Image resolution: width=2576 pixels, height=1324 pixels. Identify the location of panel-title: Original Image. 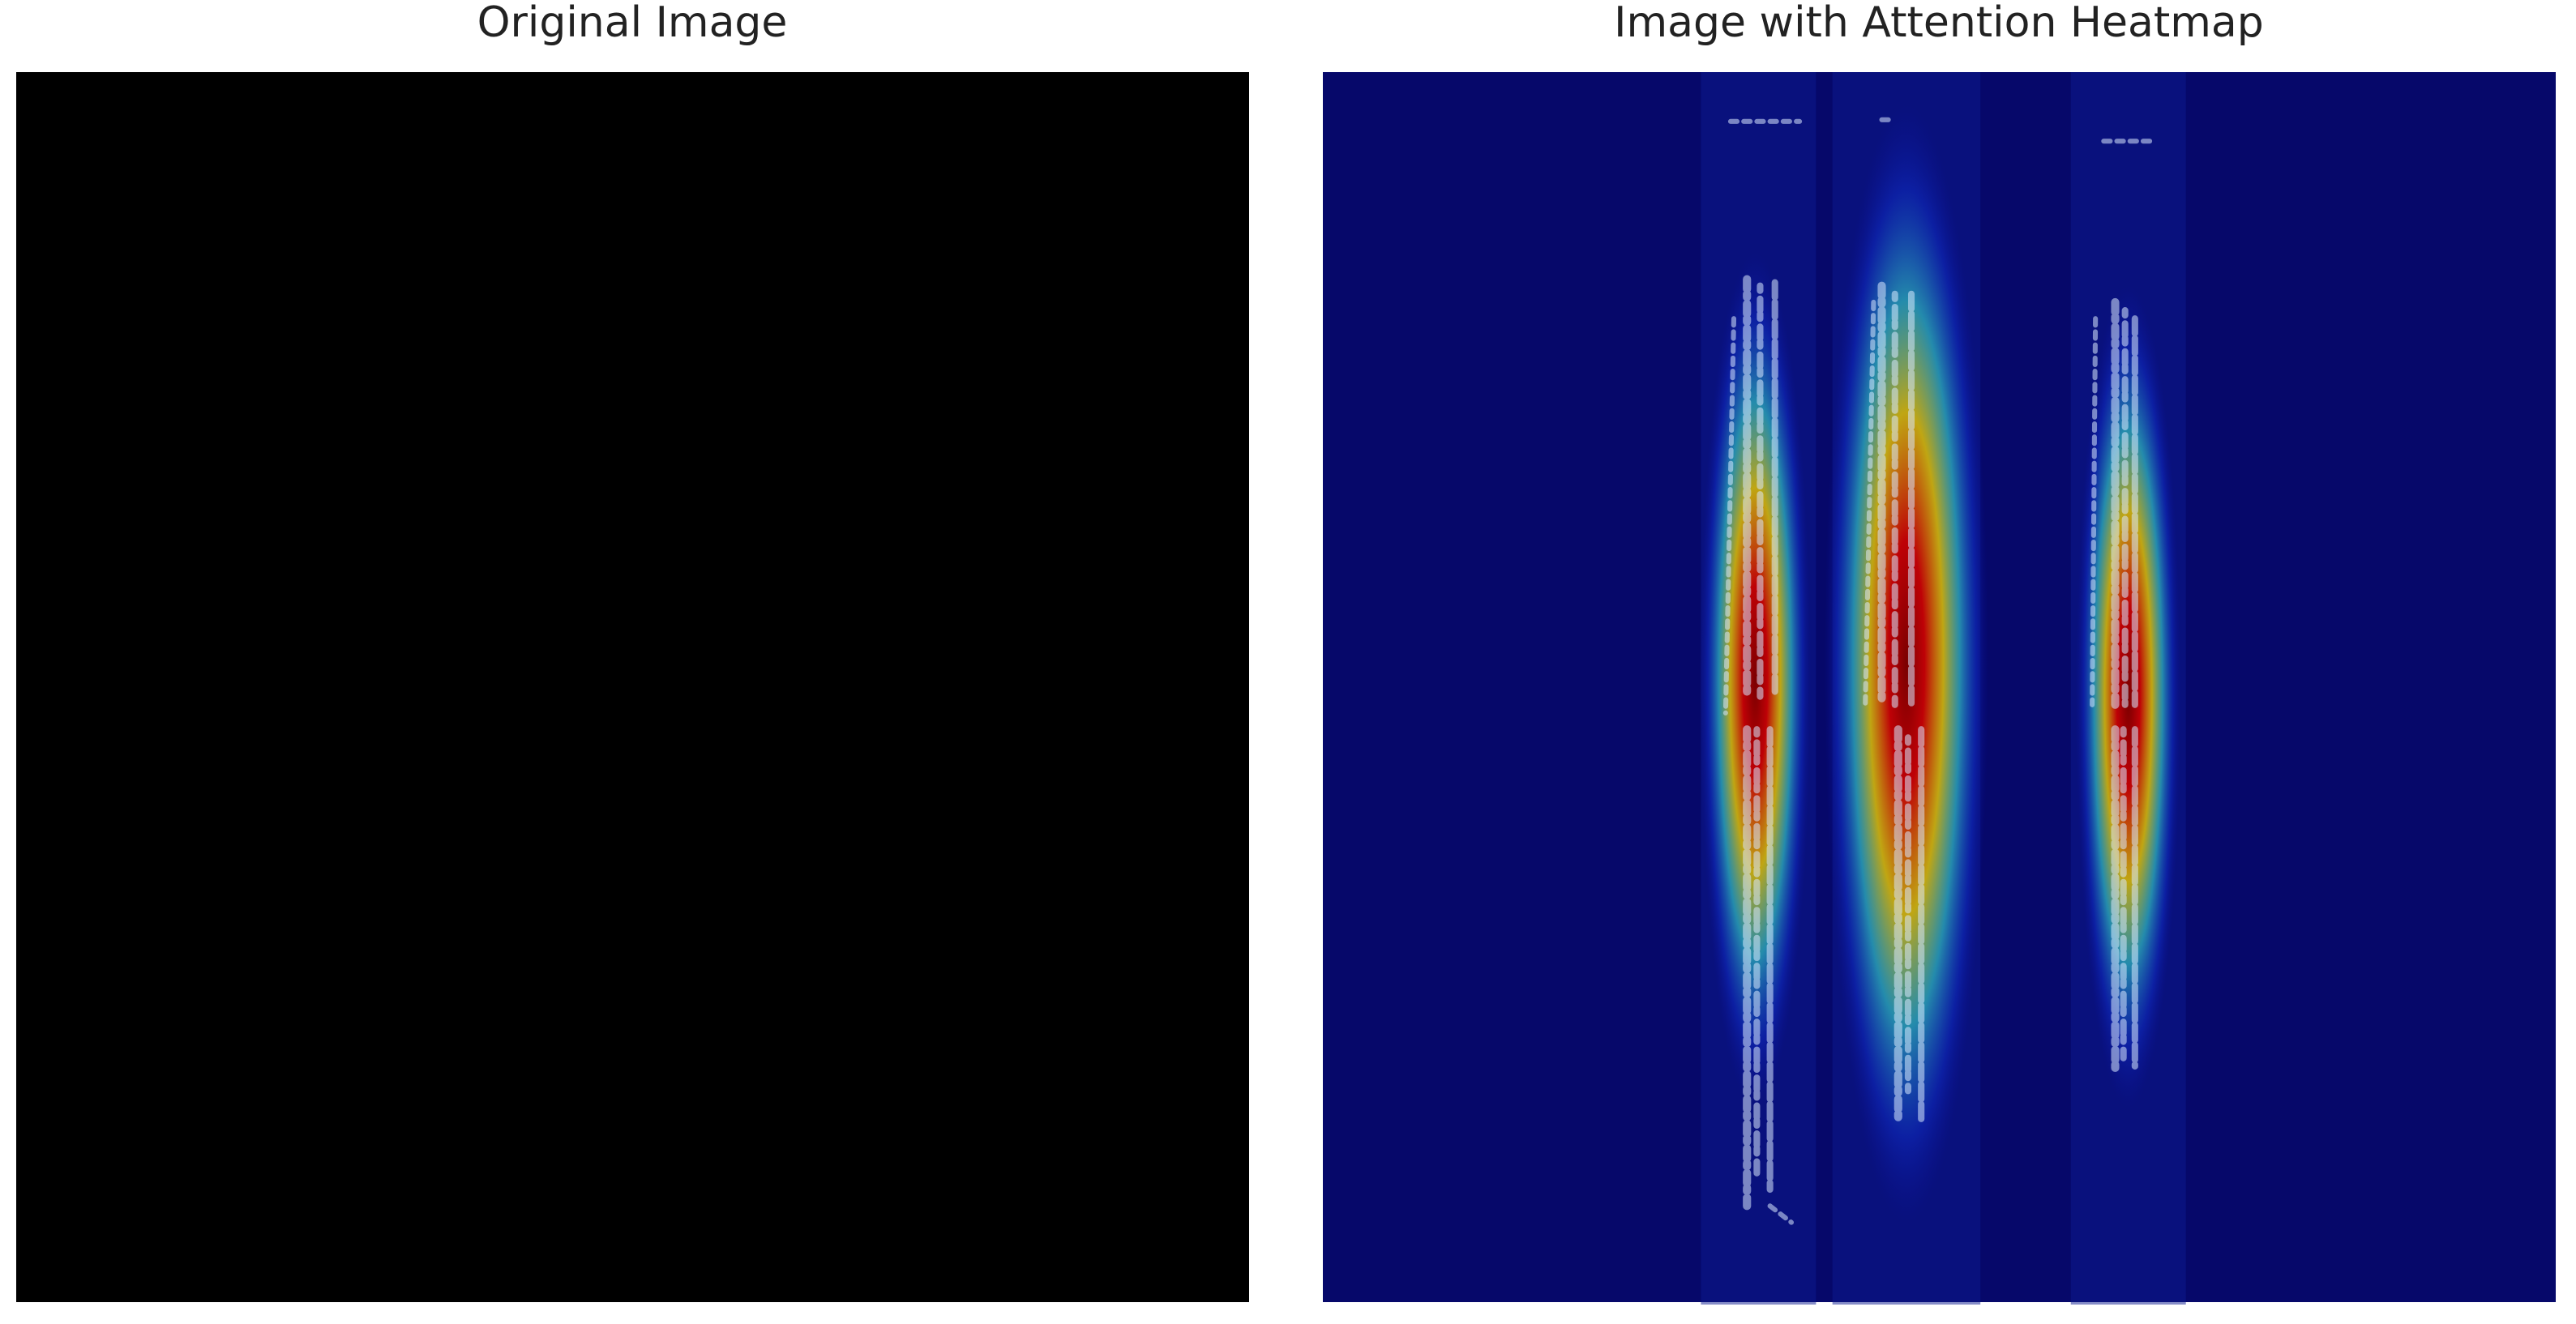
(632, 23).